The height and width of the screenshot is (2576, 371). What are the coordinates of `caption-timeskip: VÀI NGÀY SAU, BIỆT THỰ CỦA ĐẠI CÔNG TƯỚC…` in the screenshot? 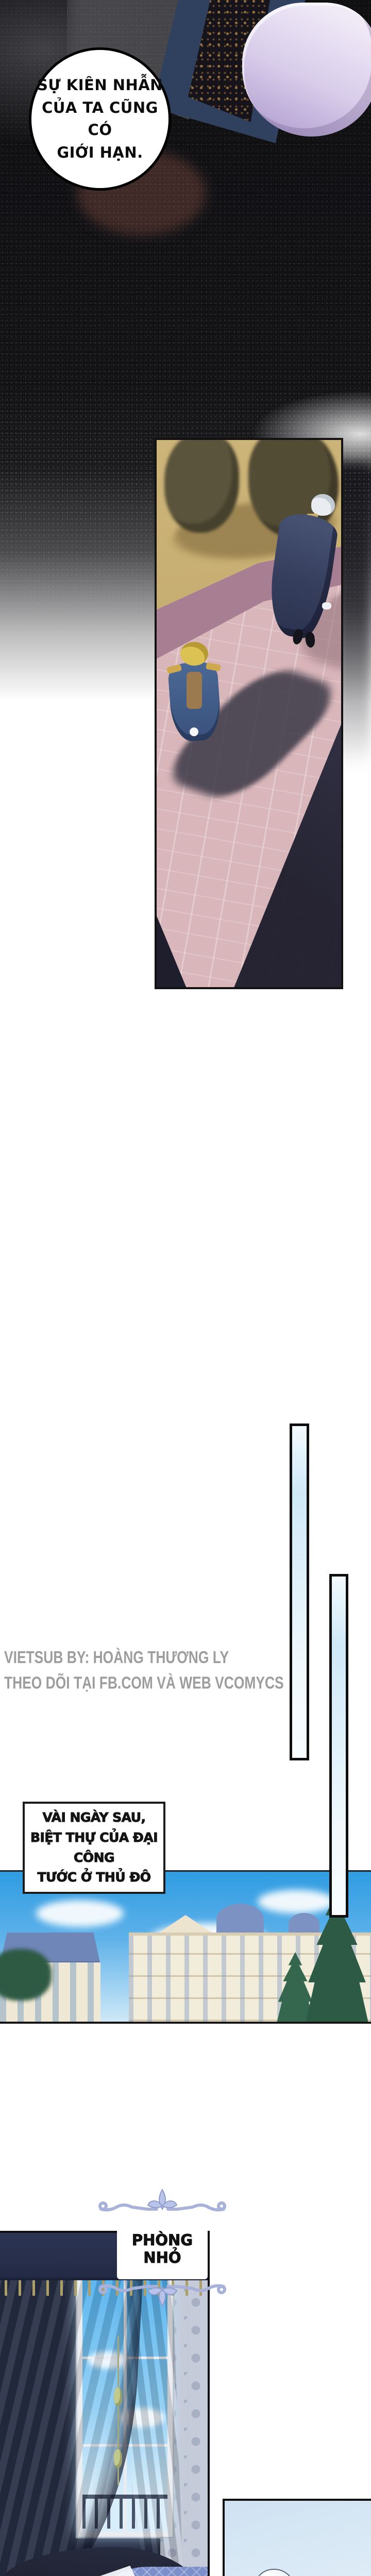 It's located at (94, 1848).